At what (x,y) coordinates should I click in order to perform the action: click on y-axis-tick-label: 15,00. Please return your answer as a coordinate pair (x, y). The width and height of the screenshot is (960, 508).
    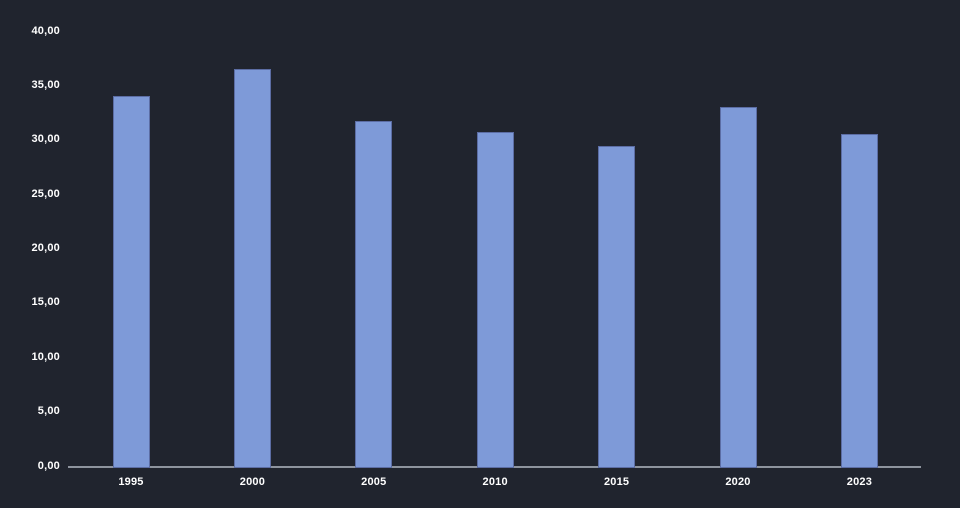
    Looking at the image, I should click on (45, 302).